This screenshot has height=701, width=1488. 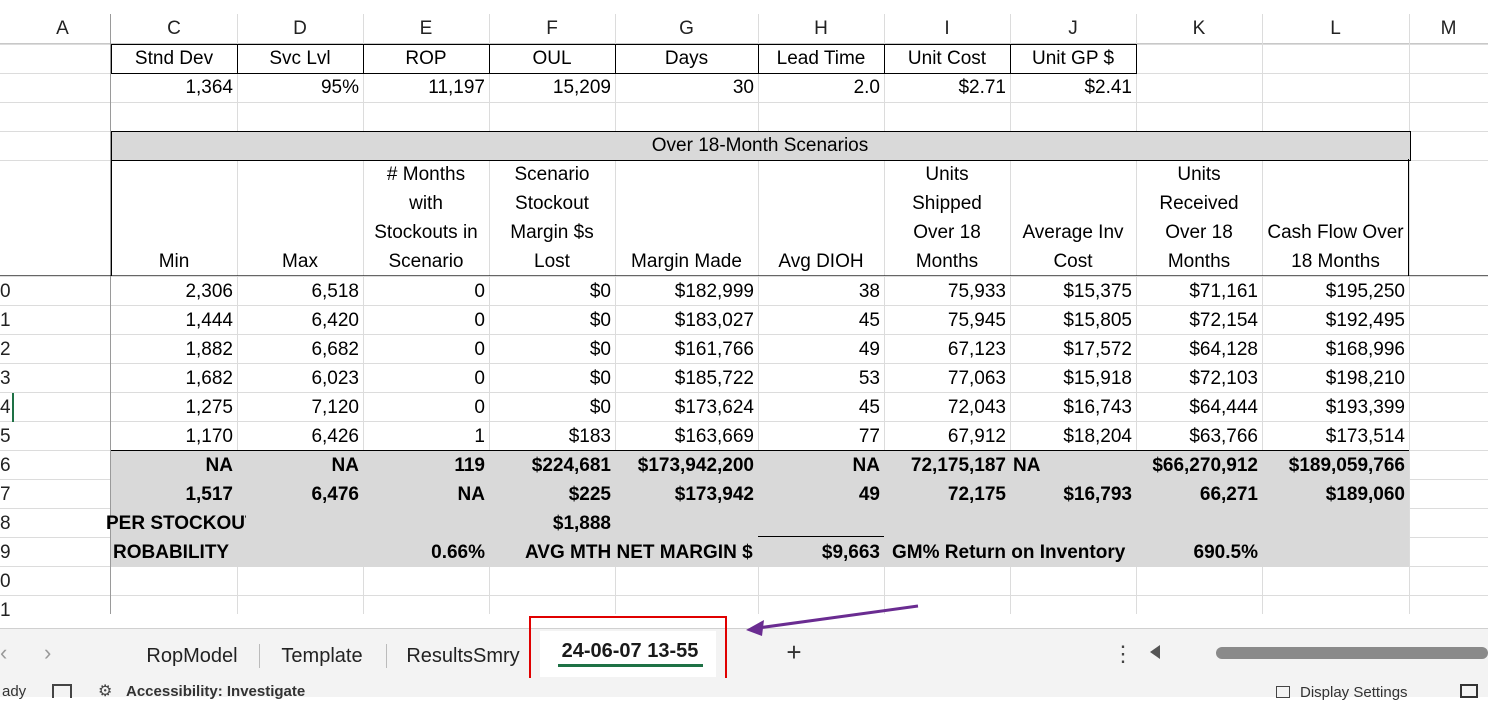 I want to click on summary-block, so click(x=760, y=508).